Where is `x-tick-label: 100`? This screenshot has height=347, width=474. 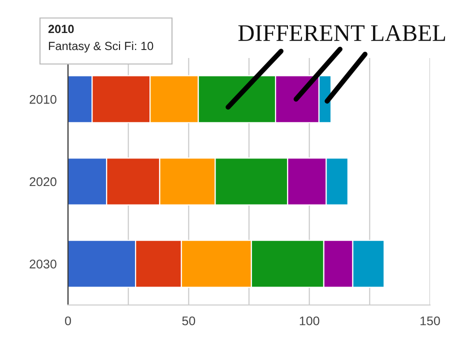 x-tick-label: 100 is located at coordinates (310, 321).